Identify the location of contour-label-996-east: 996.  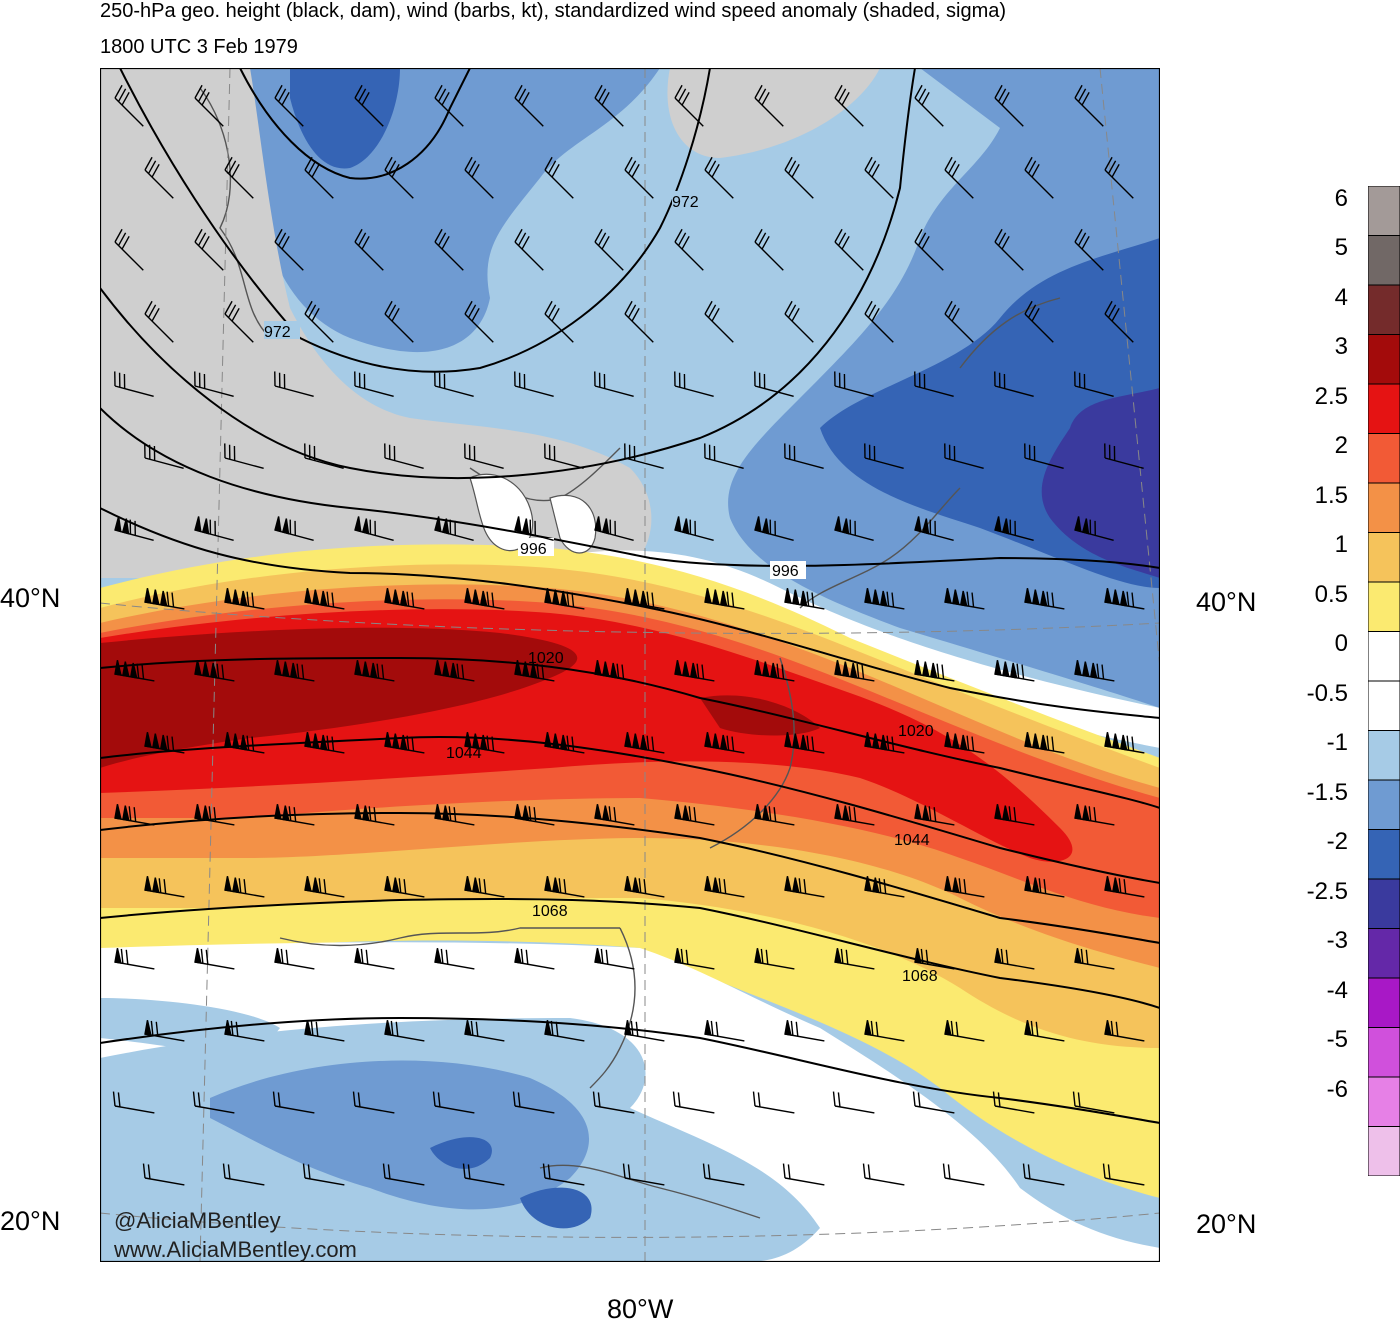
(785, 571).